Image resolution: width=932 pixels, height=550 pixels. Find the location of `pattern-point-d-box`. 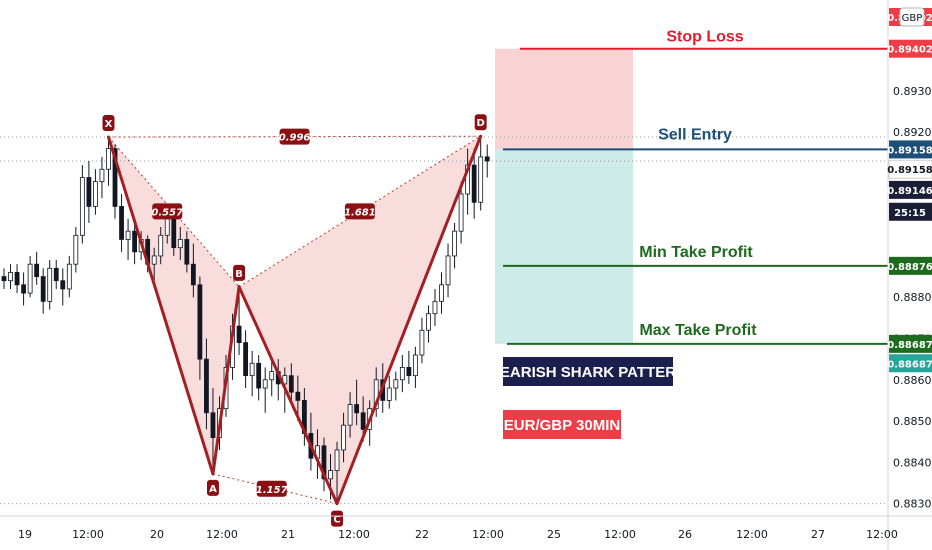

pattern-point-d-box is located at coordinates (480, 122).